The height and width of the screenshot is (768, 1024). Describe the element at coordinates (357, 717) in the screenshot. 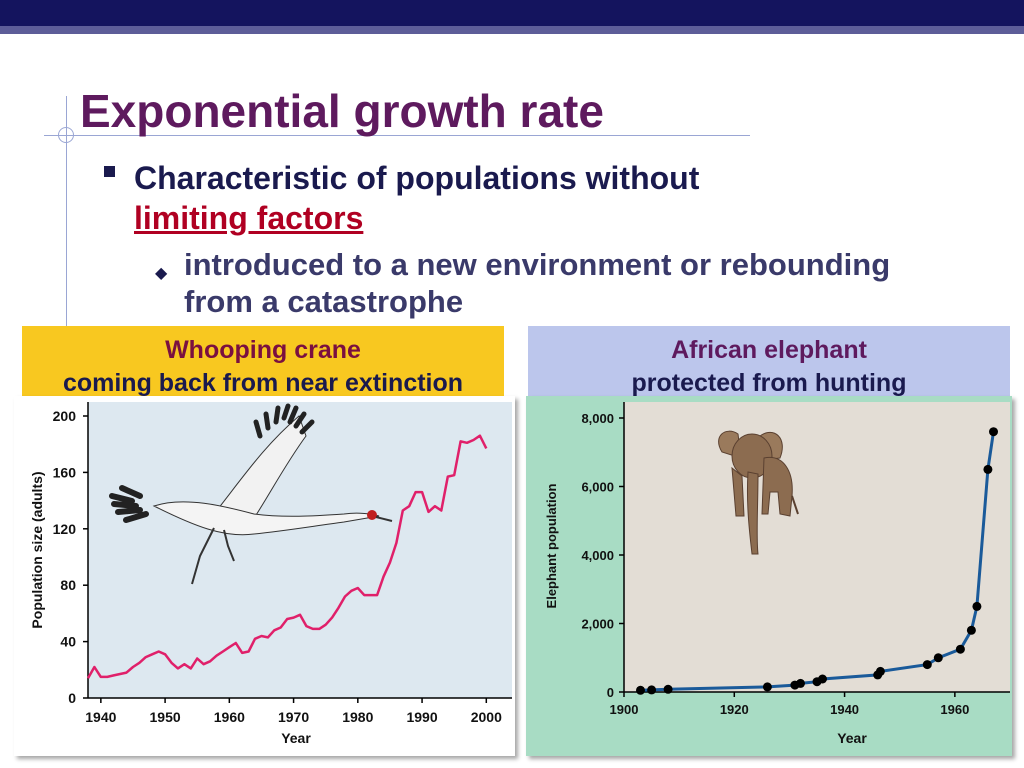

I see `crane-x-tick-label: 1980` at that location.